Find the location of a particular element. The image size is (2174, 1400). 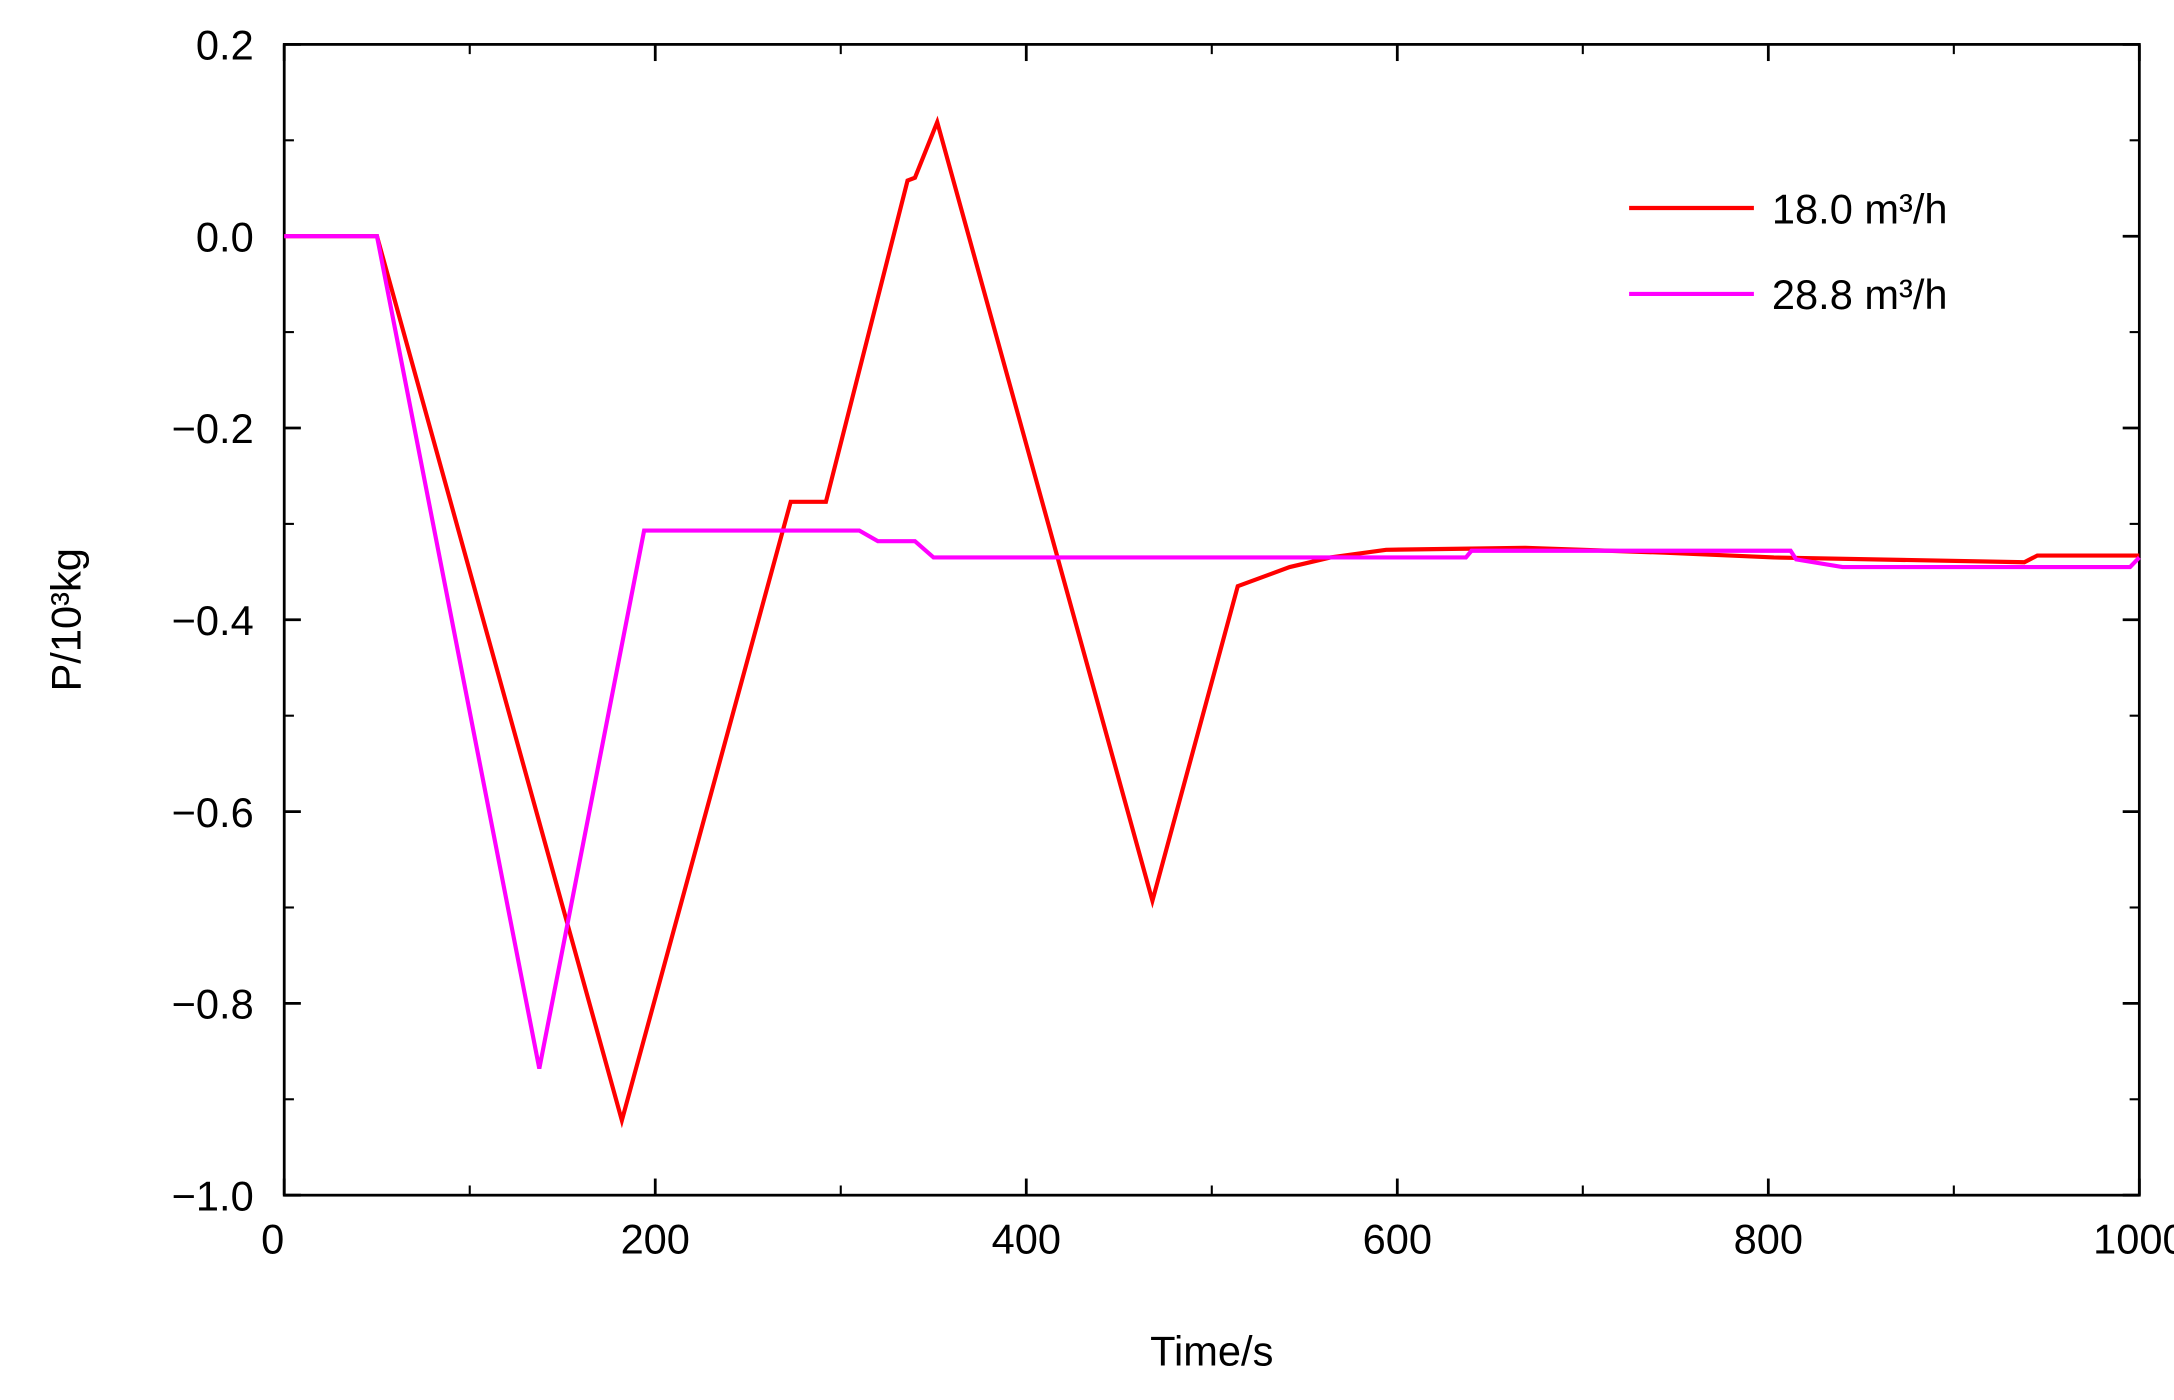

y-tick-label: −0.8 is located at coordinates (213, 1004).